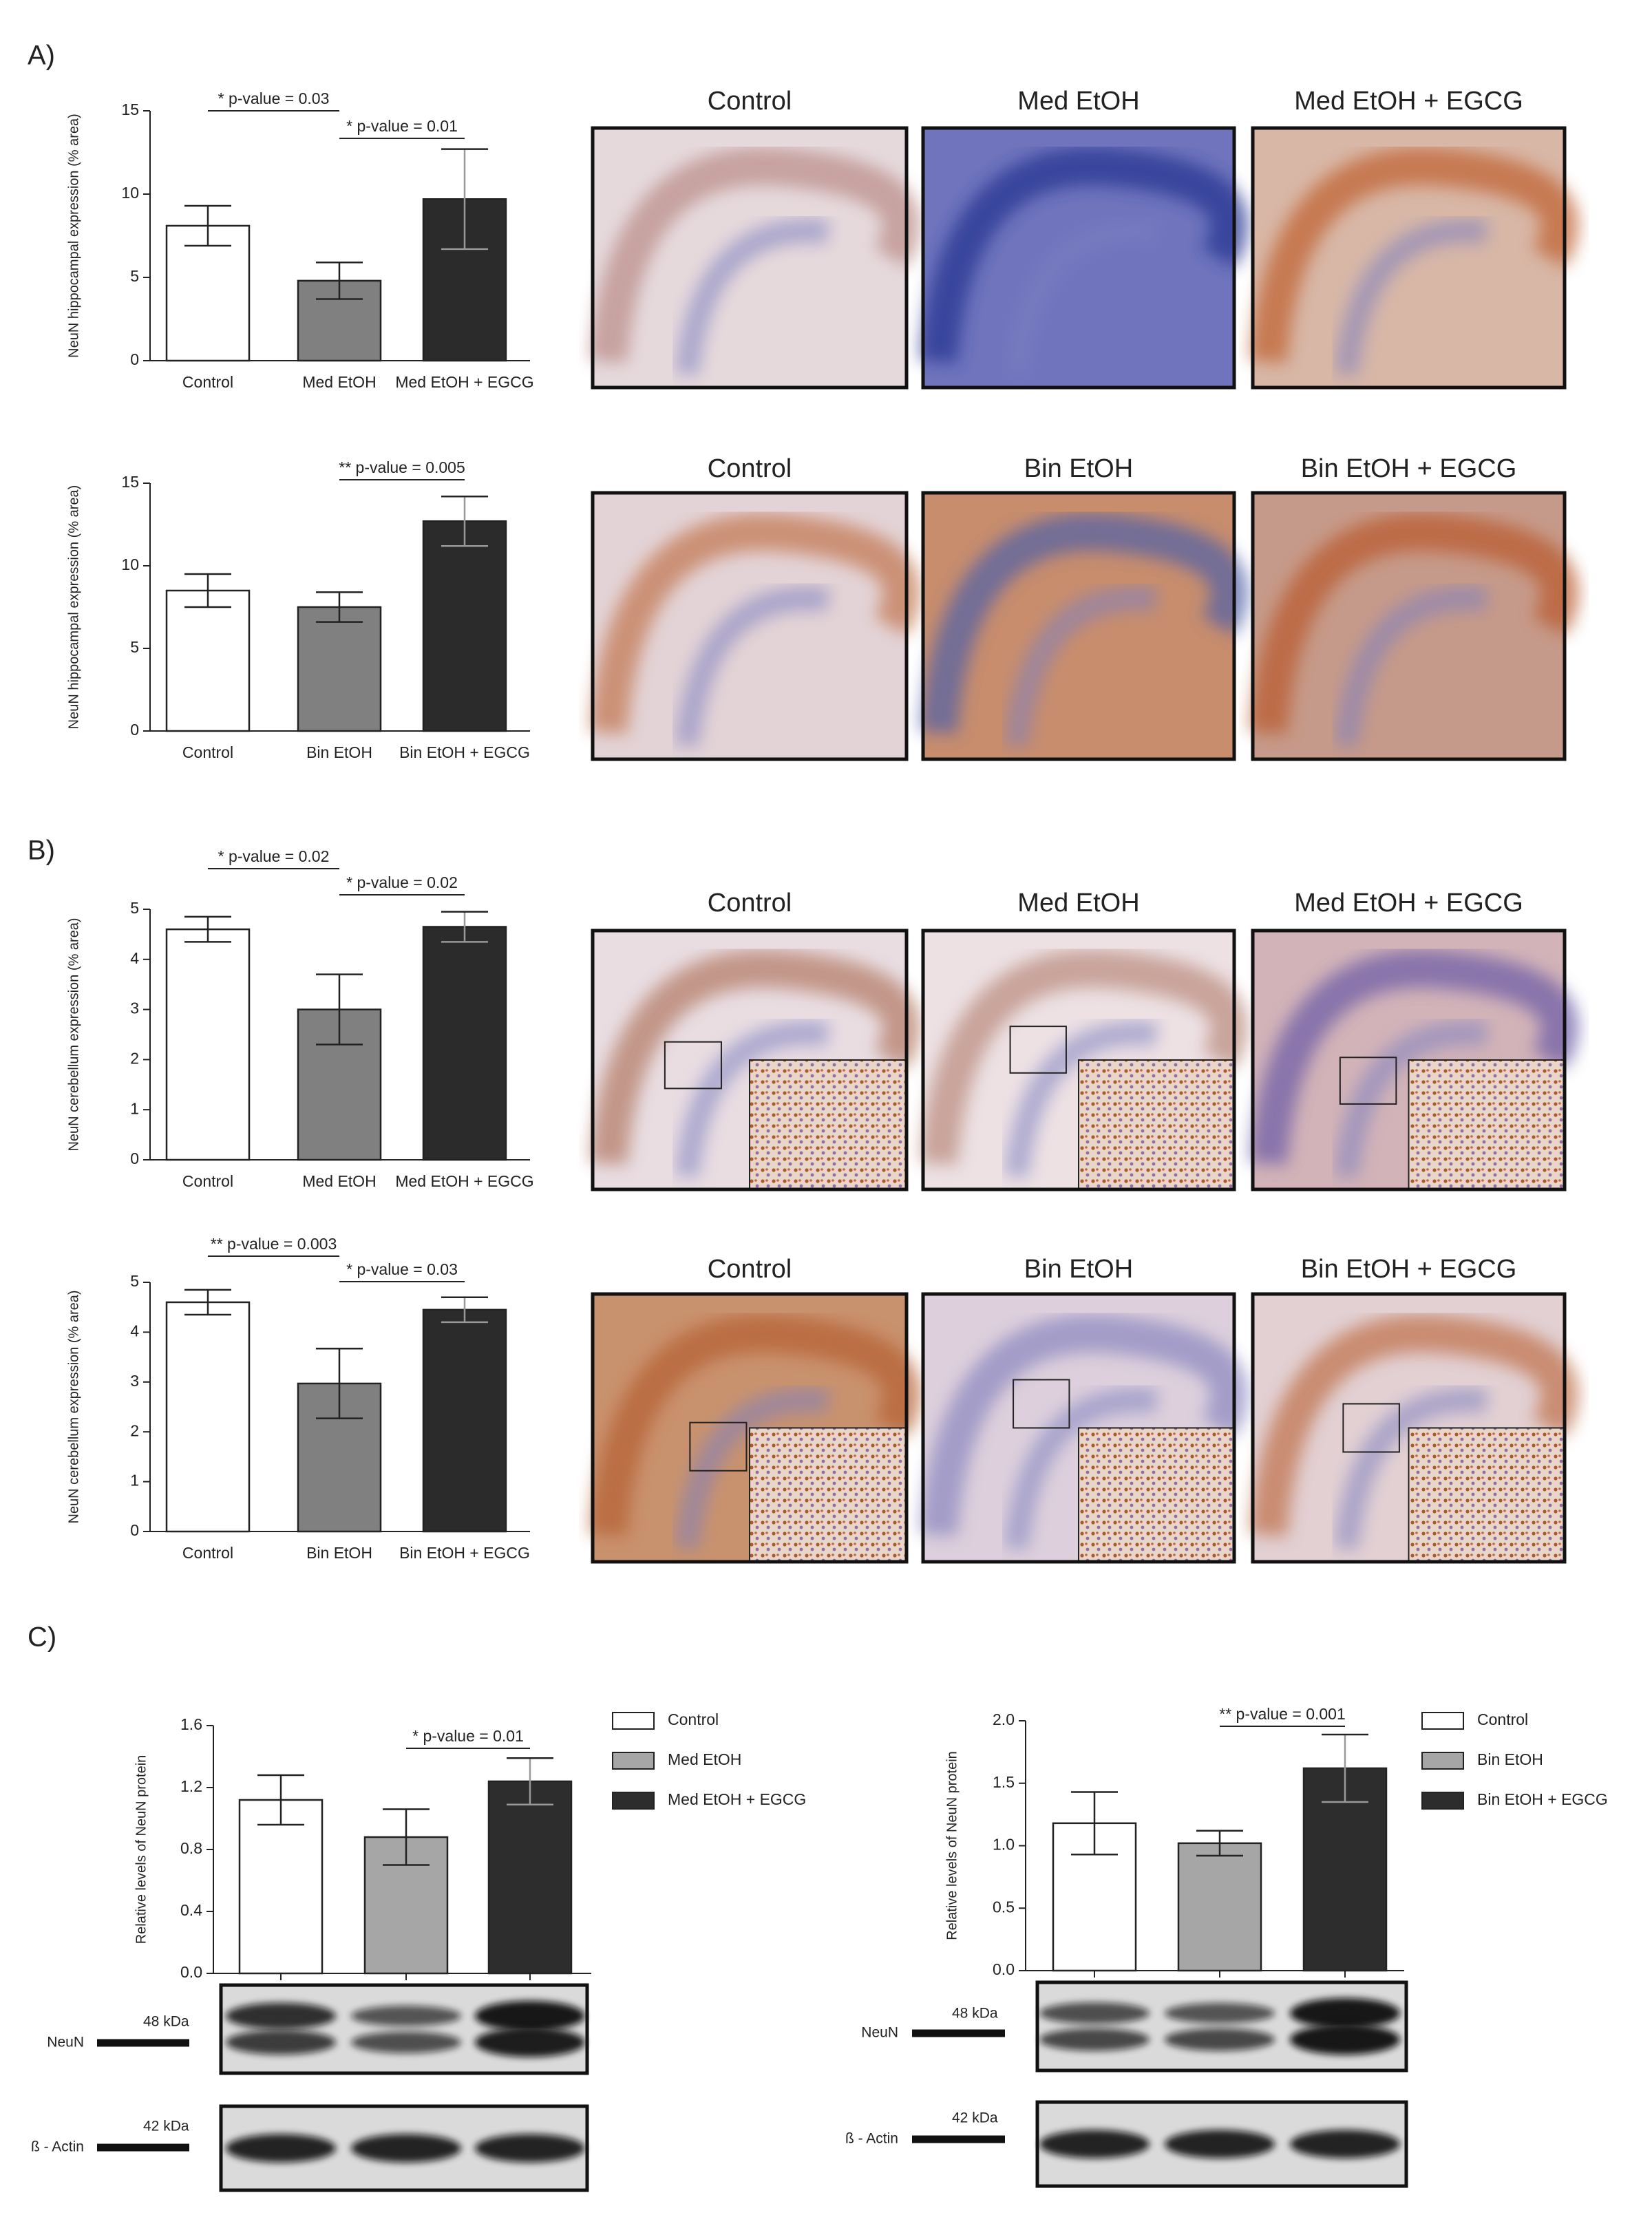 This screenshot has width=1652, height=2226. What do you see at coordinates (41, 851) in the screenshot?
I see `panel-label: B)` at bounding box center [41, 851].